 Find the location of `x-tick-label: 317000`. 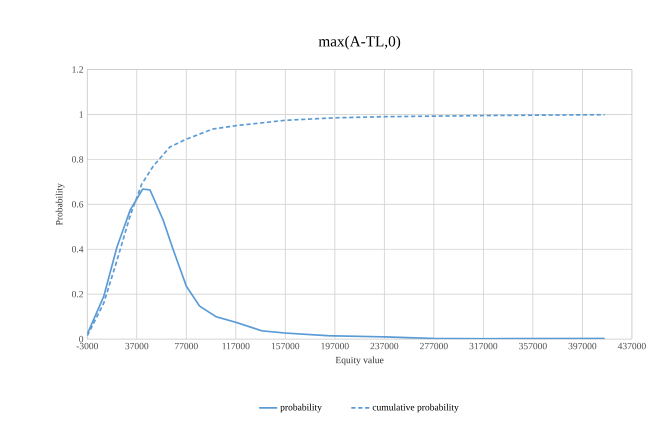

x-tick-label: 317000 is located at coordinates (484, 346).